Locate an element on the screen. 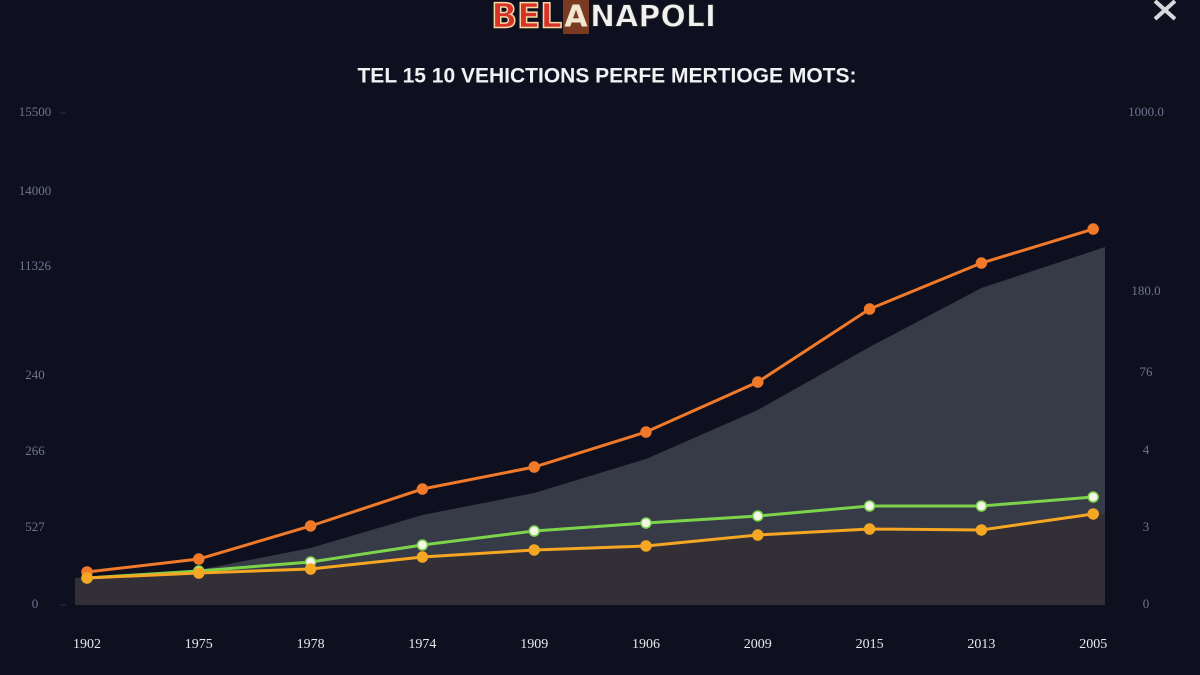 This screenshot has width=1200, height=675. y2-axis-label: 76 is located at coordinates (1147, 371).